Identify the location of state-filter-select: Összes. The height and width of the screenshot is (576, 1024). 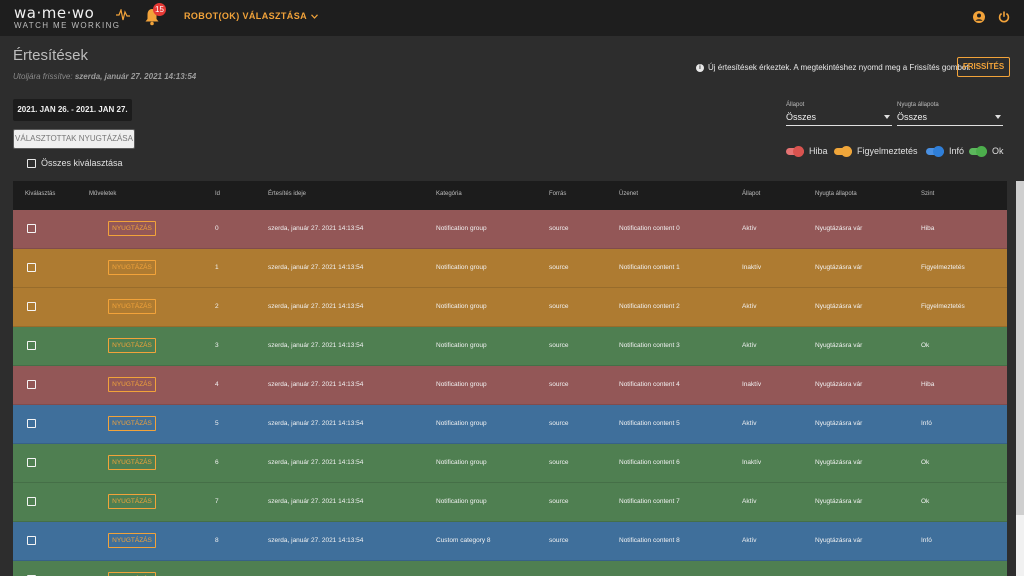
(839, 119).